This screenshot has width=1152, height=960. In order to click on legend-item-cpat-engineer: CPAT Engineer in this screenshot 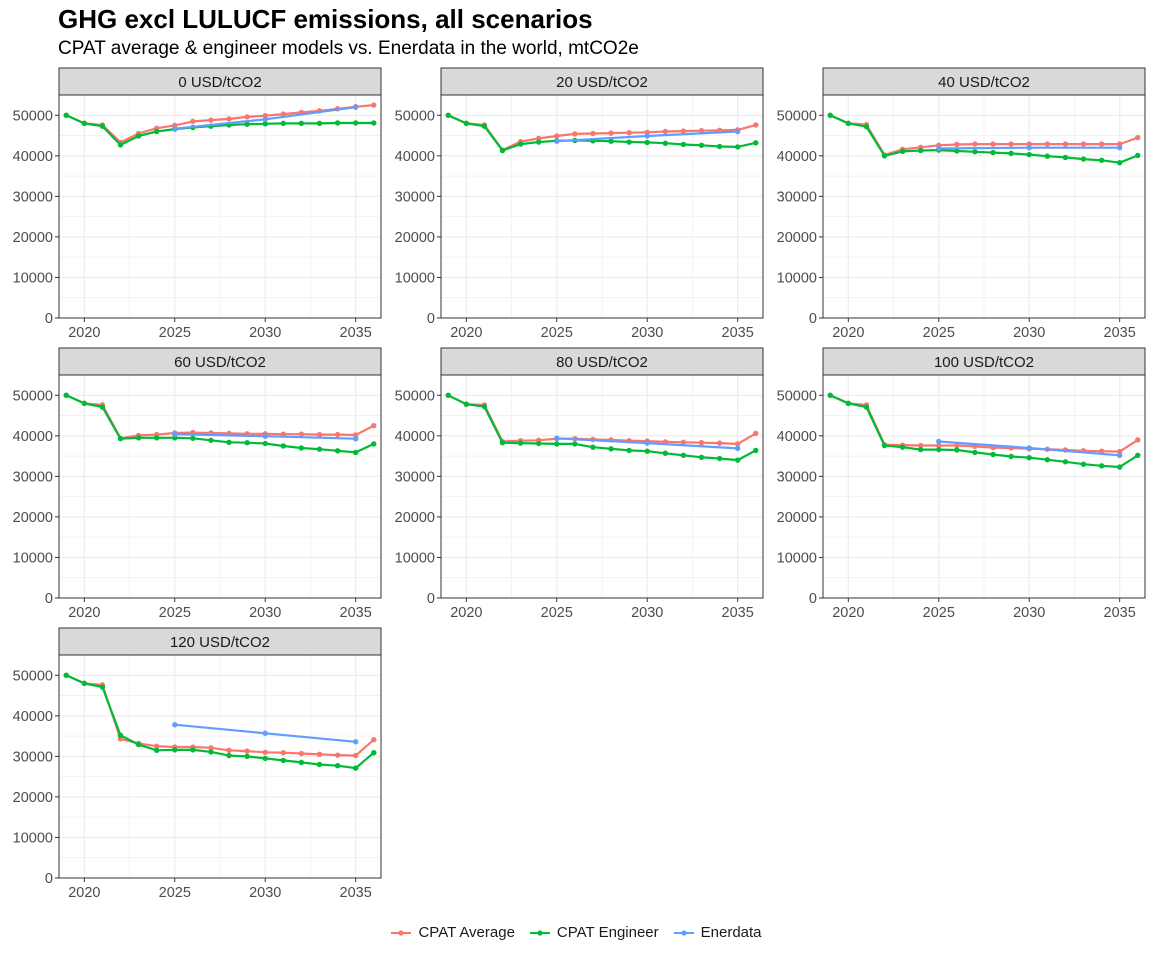, I will do `click(594, 932)`.